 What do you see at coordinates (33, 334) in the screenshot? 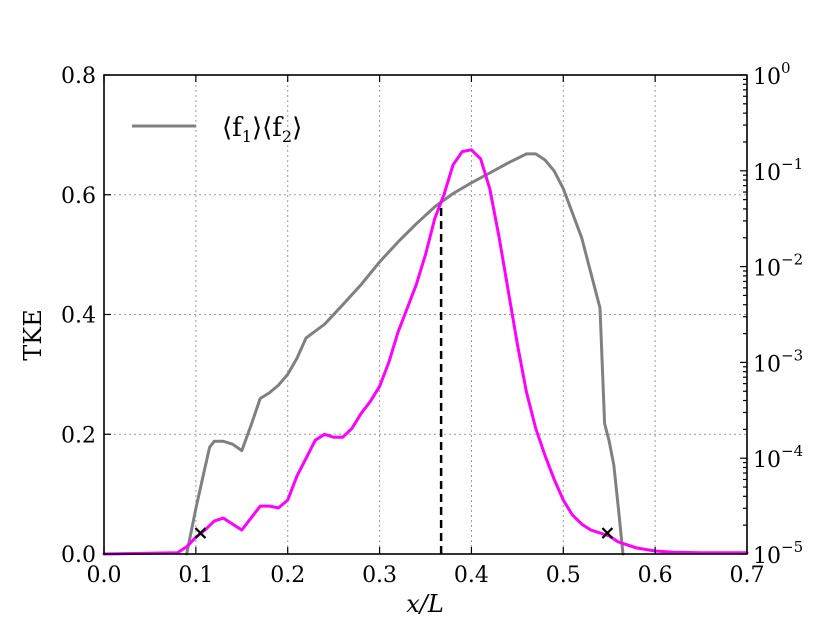
I see `y-axis-title: TKE` at bounding box center [33, 334].